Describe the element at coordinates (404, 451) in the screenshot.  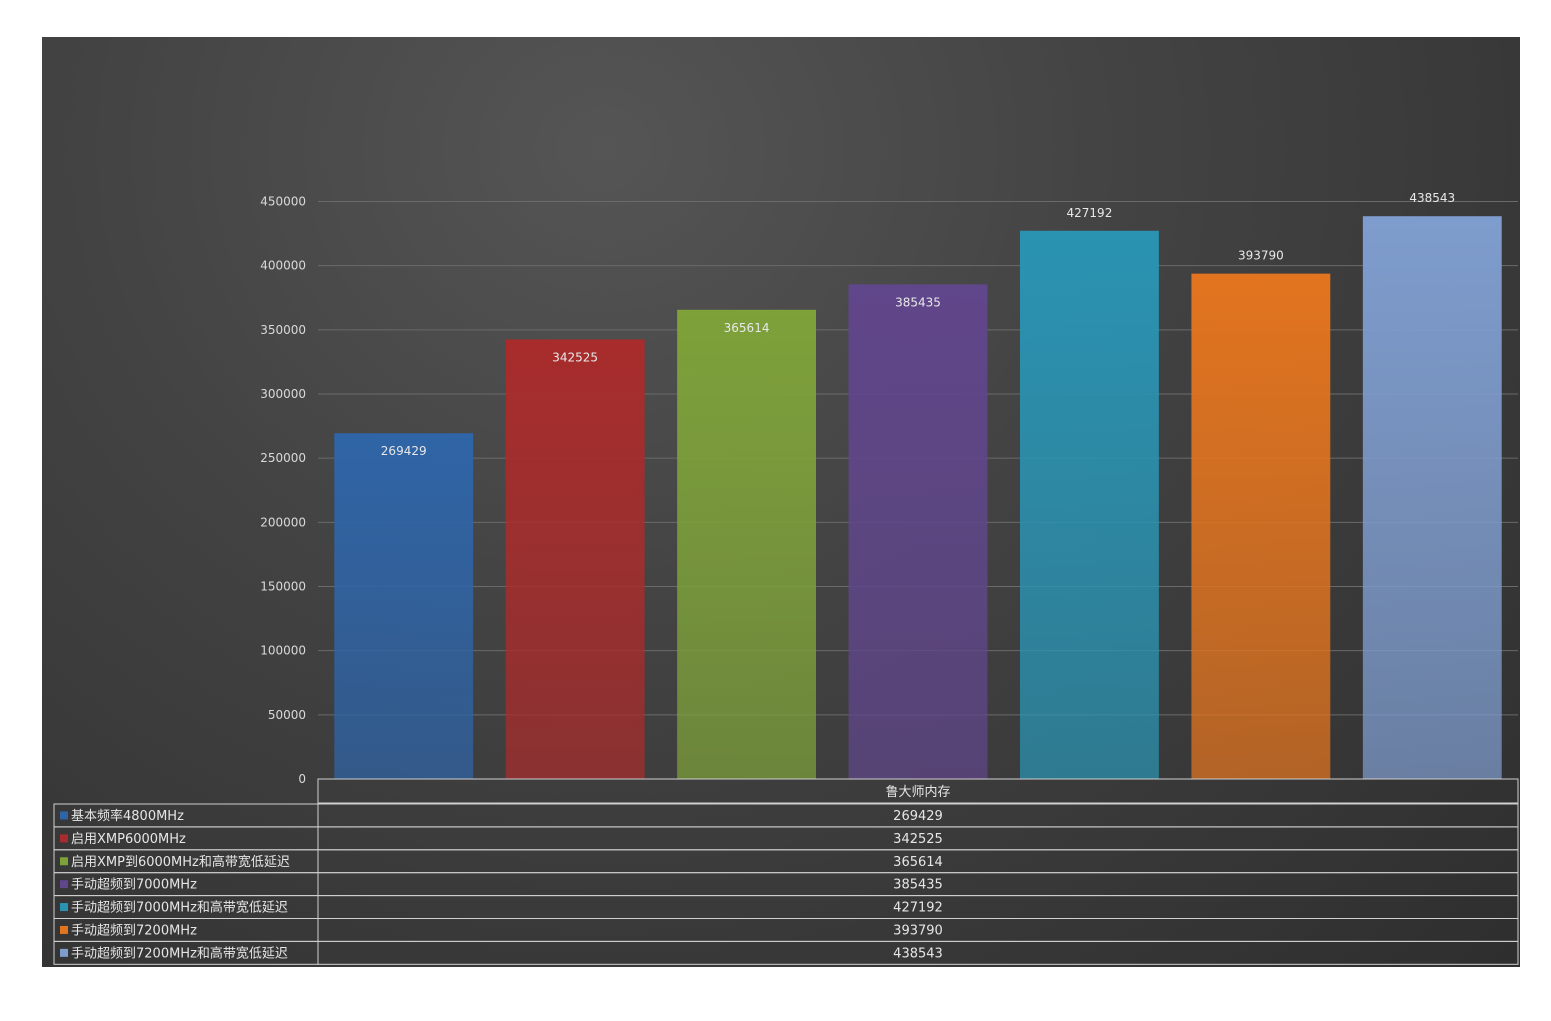
I see `data-label: 269429` at that location.